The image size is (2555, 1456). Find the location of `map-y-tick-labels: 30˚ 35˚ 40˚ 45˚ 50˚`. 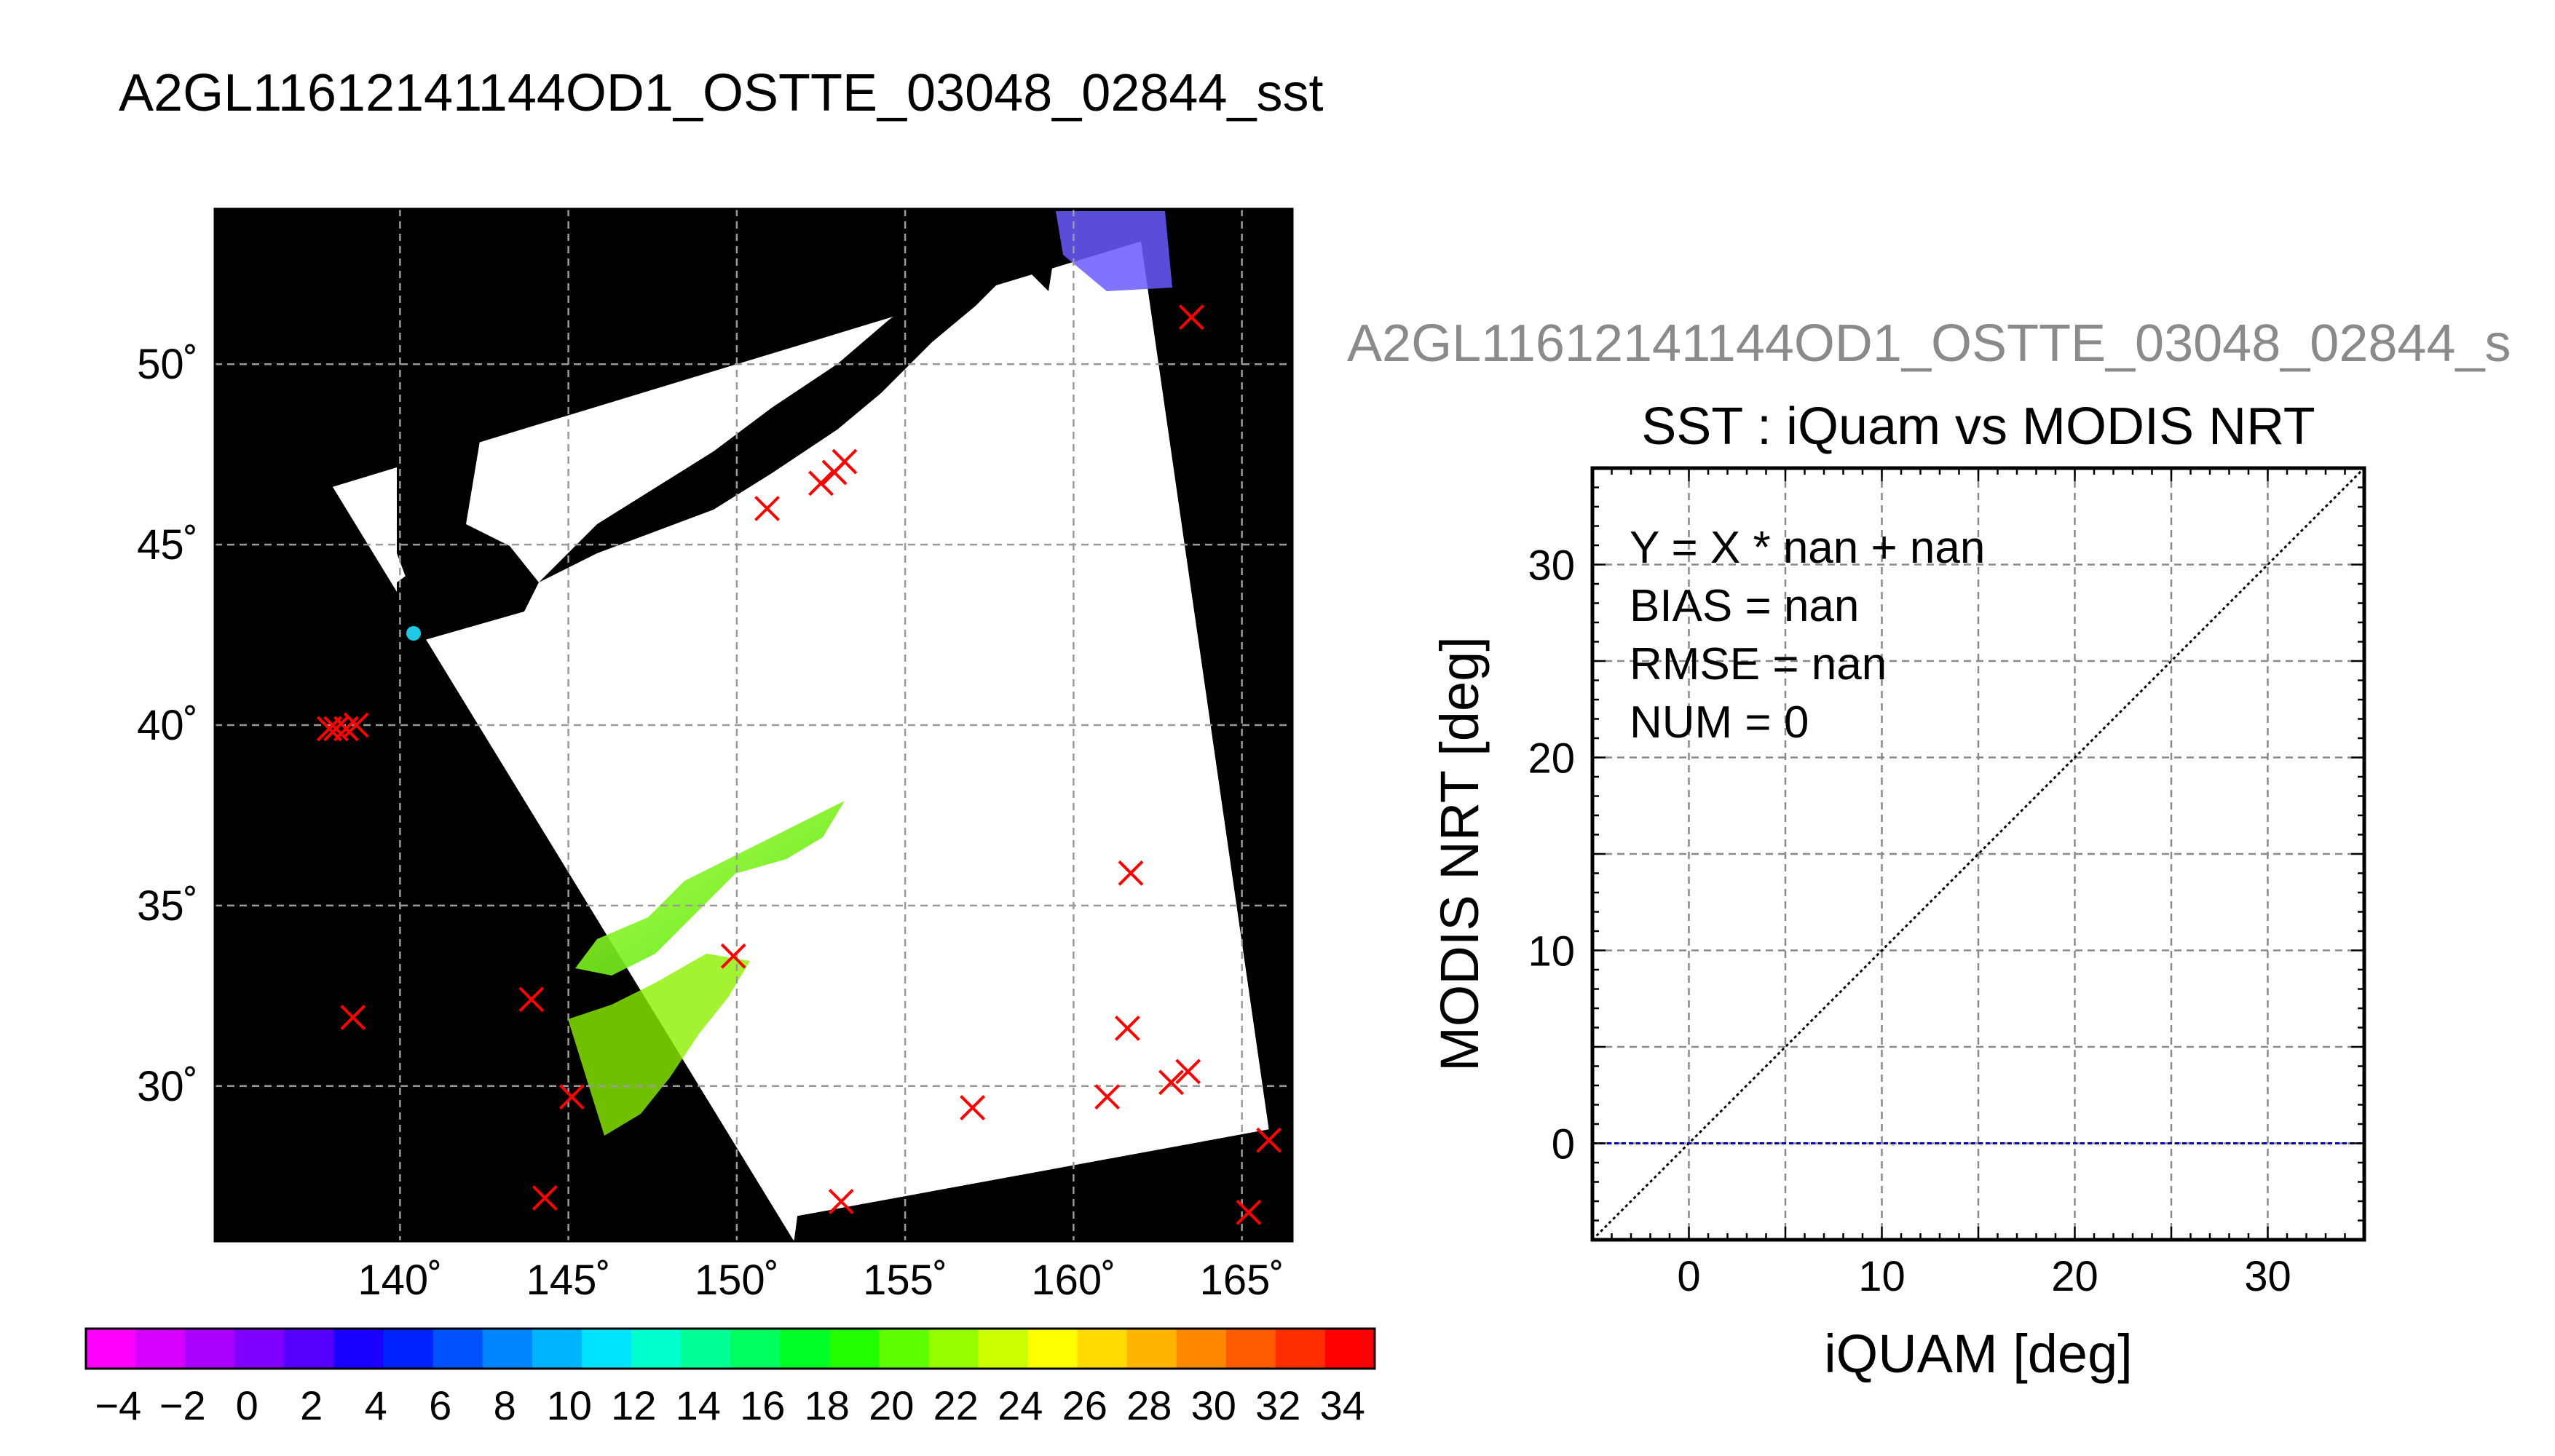

map-y-tick-labels: 30˚ 35˚ 40˚ 45˚ 50˚ is located at coordinates (167, 725).